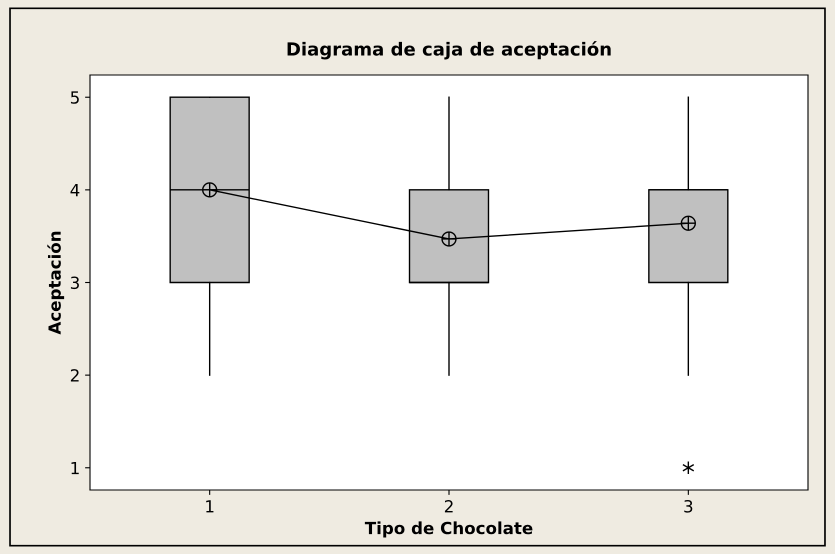  I want to click on x-tick-label: 2, so click(448, 506).